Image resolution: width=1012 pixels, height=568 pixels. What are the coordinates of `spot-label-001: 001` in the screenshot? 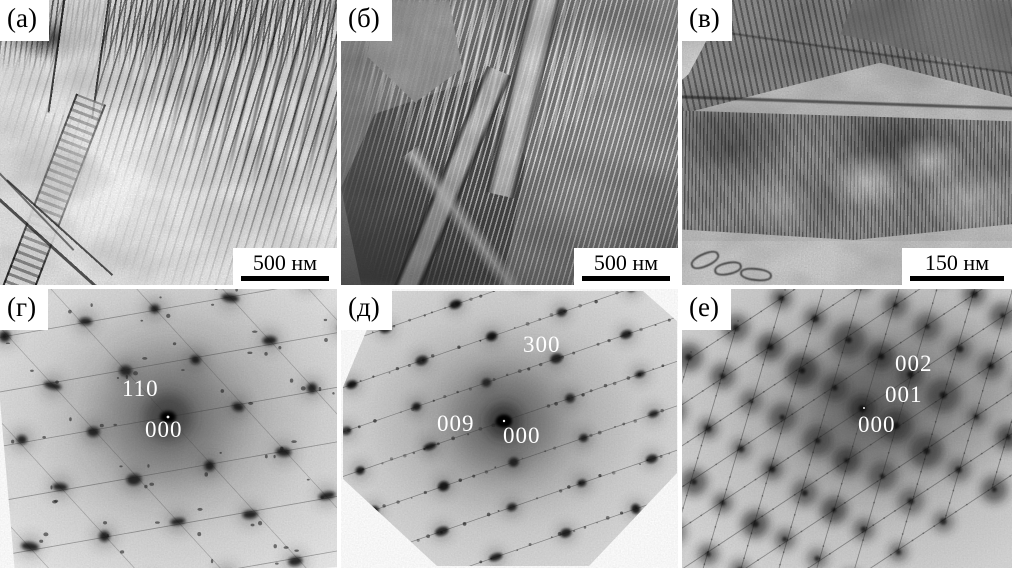 It's located at (904, 394).